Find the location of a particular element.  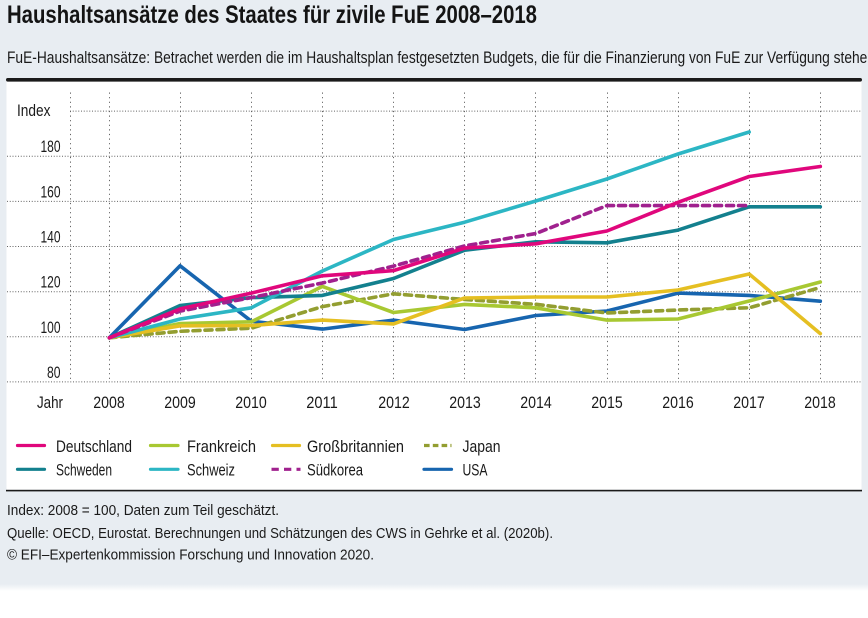

svg-text: 100 is located at coordinates (51, 327).